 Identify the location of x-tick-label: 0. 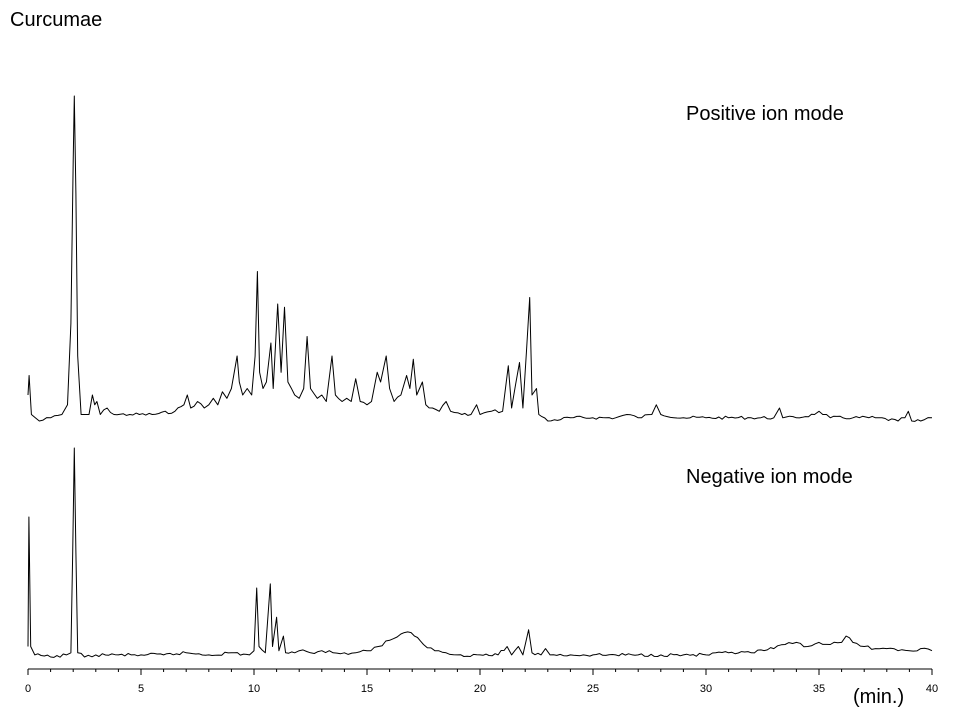
(28, 689).